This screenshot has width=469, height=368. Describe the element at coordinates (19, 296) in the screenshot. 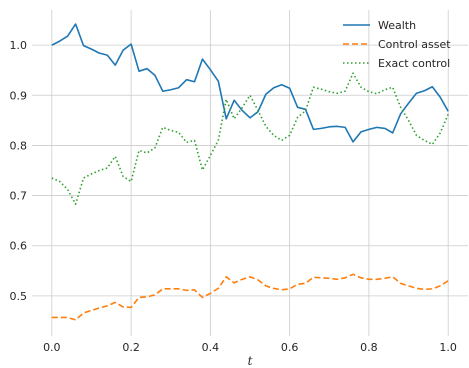

I see `y-tick-label: 0.5` at that location.